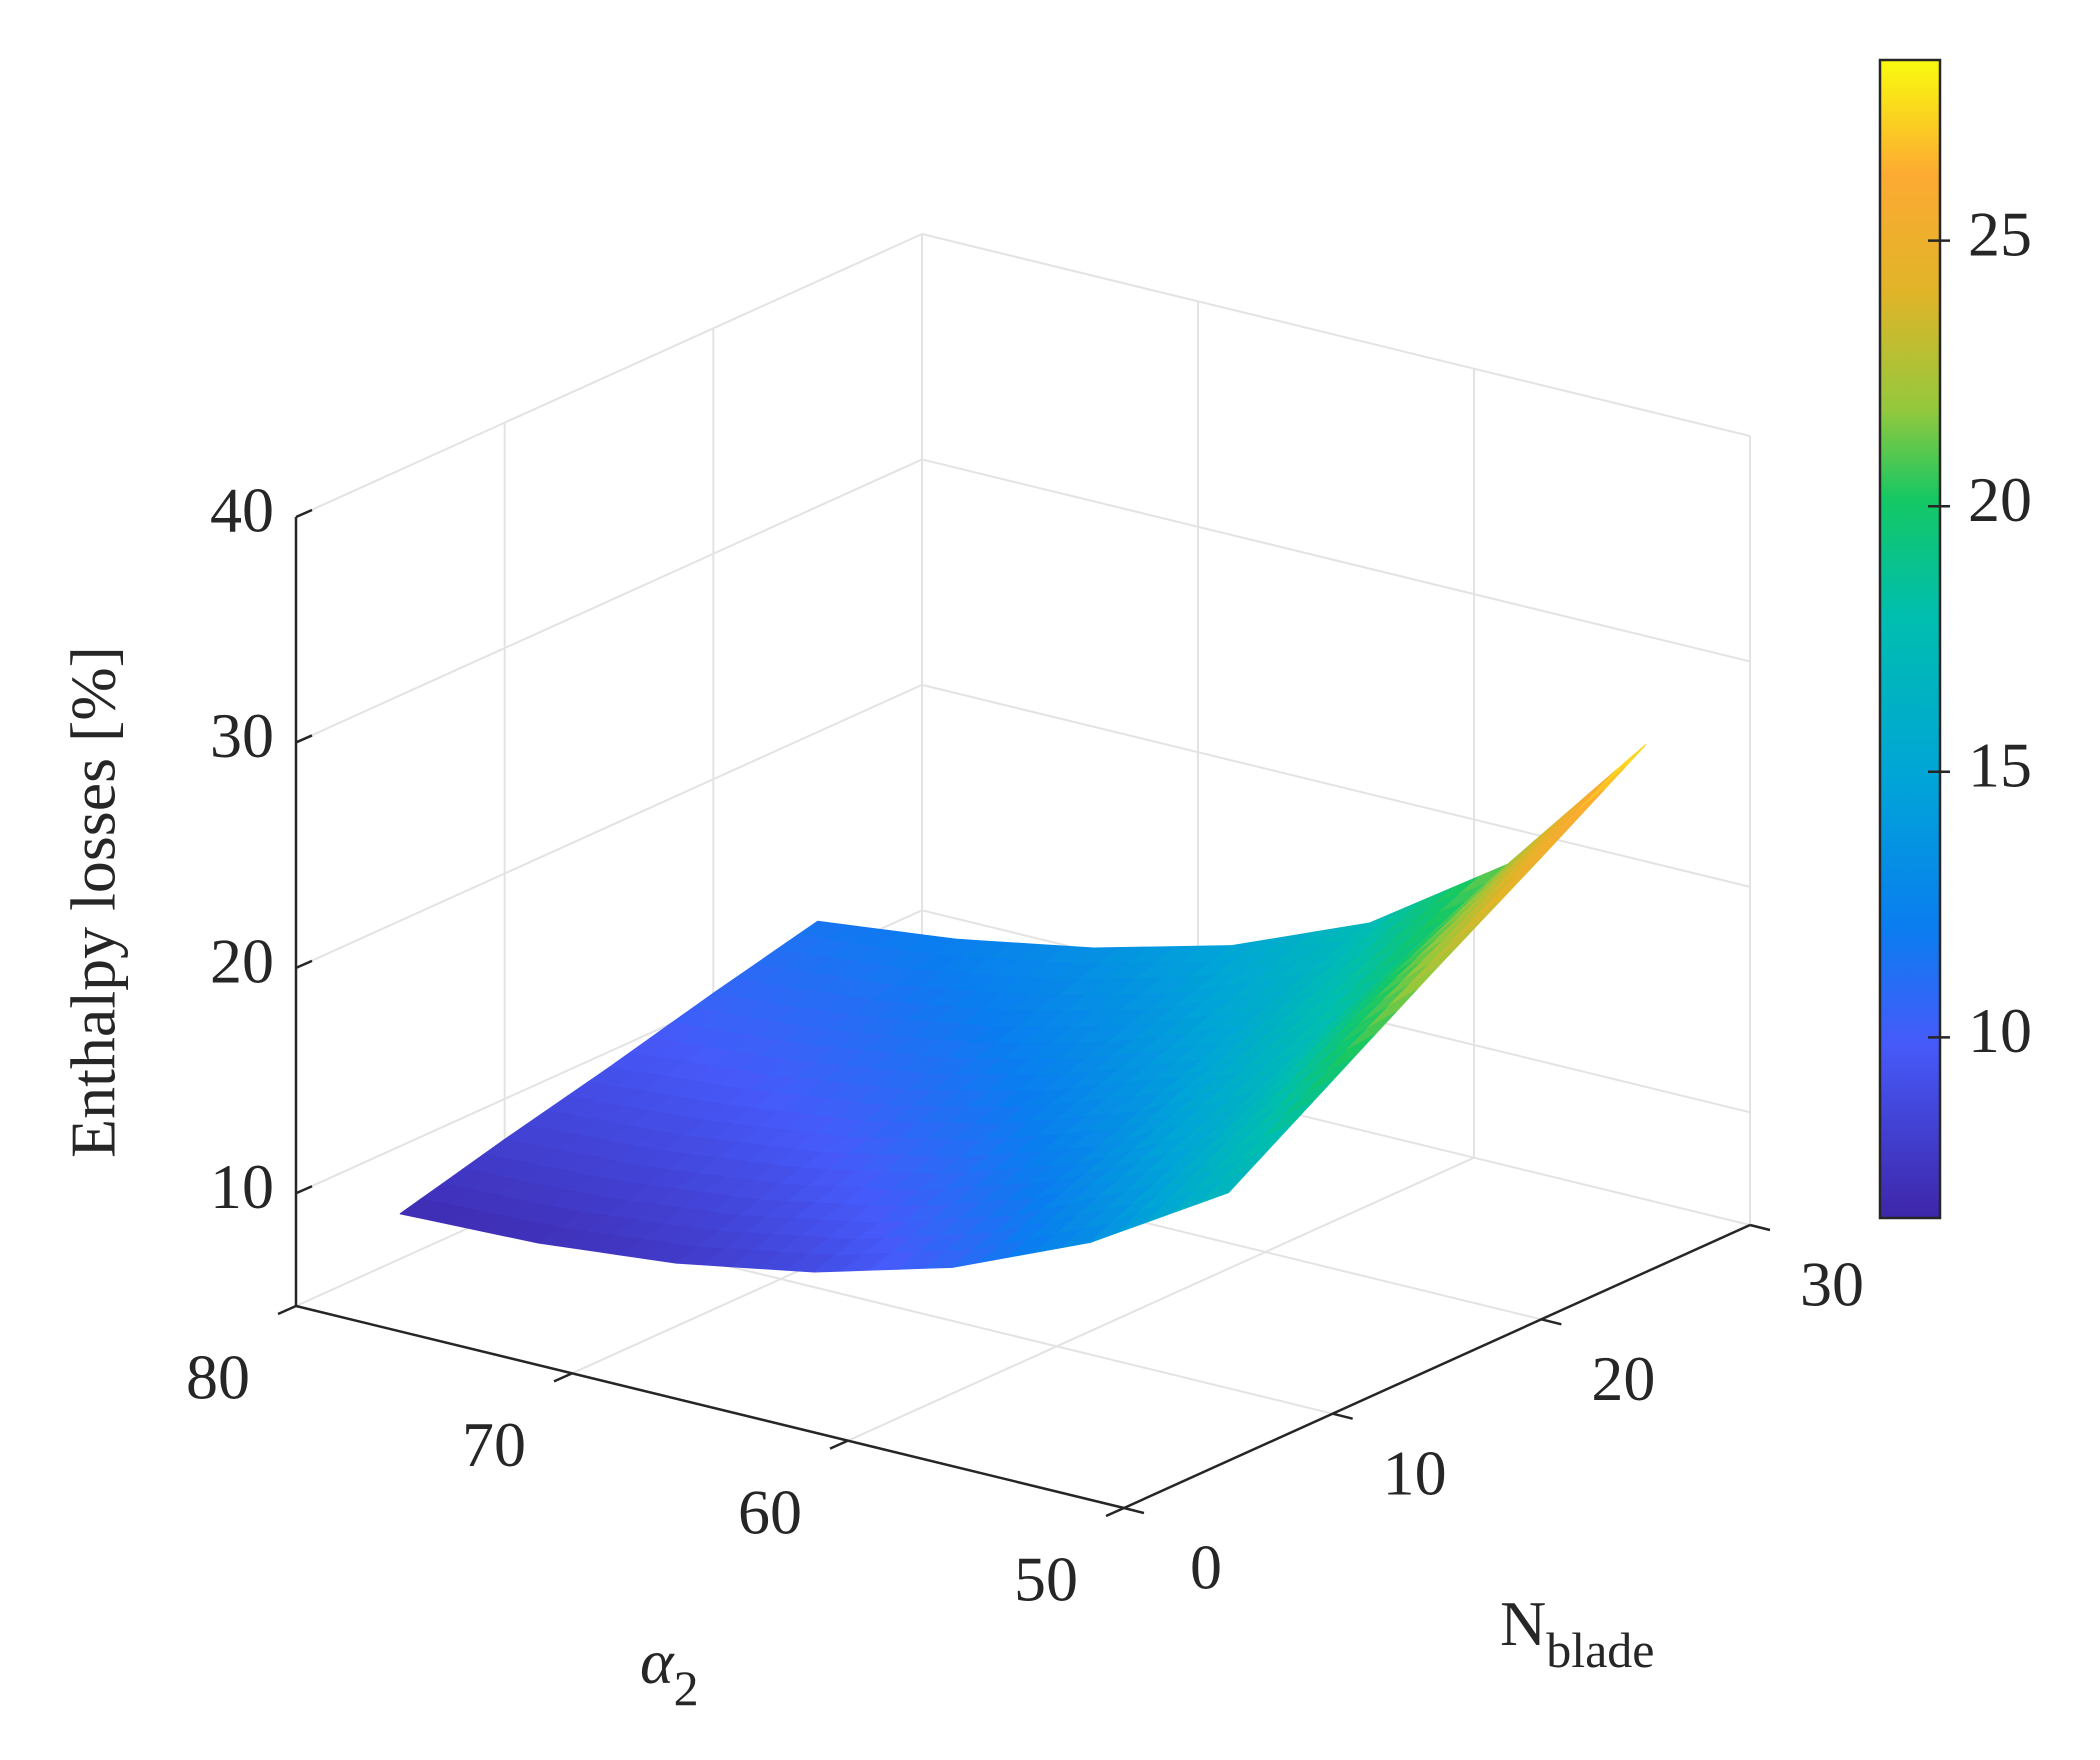  Describe the element at coordinates (2000, 764) in the screenshot. I see `colorbar-tick-label: 15` at that location.